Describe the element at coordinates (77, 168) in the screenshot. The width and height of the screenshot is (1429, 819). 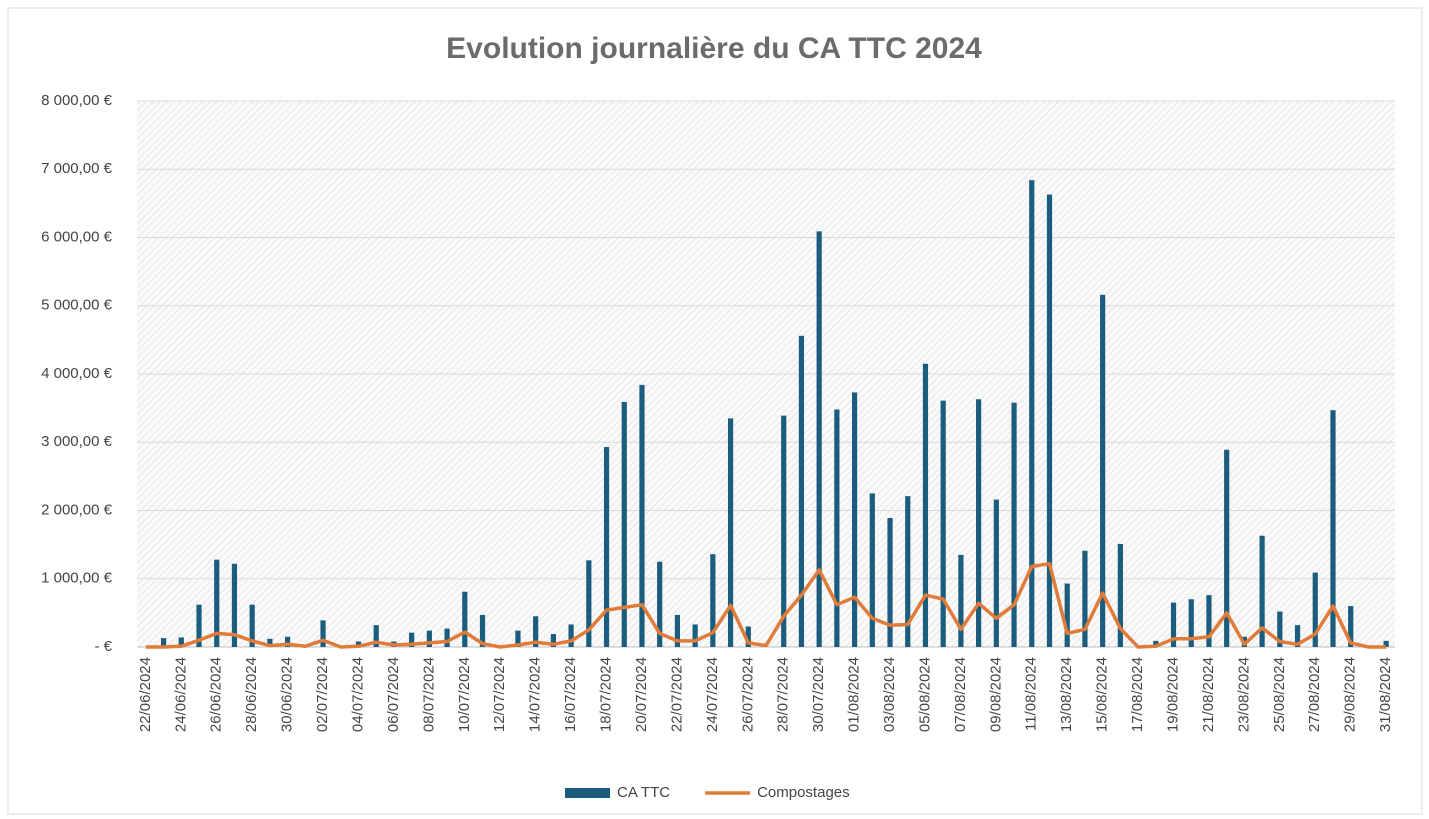
I see `y-tick-label: 7 000,00 €` at that location.